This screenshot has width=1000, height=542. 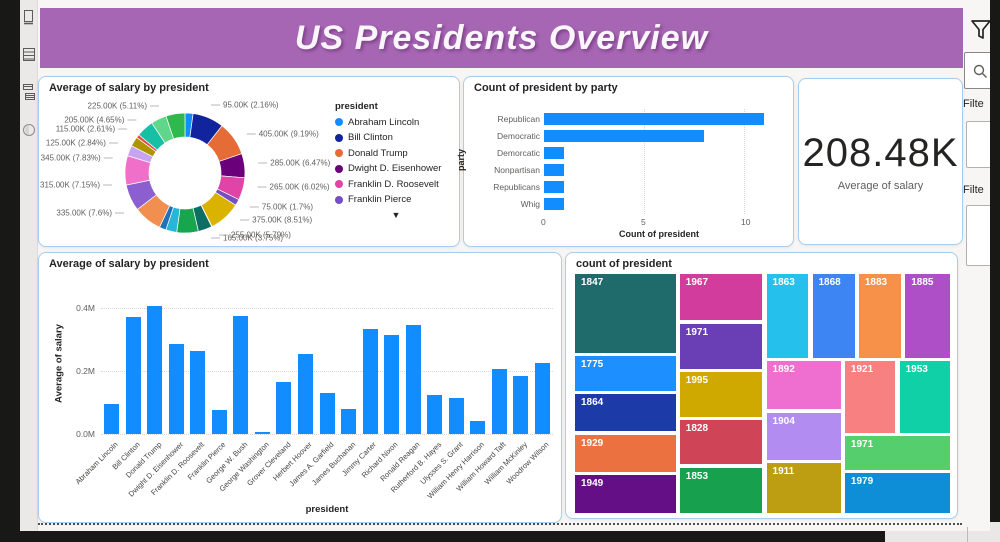 I want to click on treemap-tile-1892: 1892, so click(x=803, y=385).